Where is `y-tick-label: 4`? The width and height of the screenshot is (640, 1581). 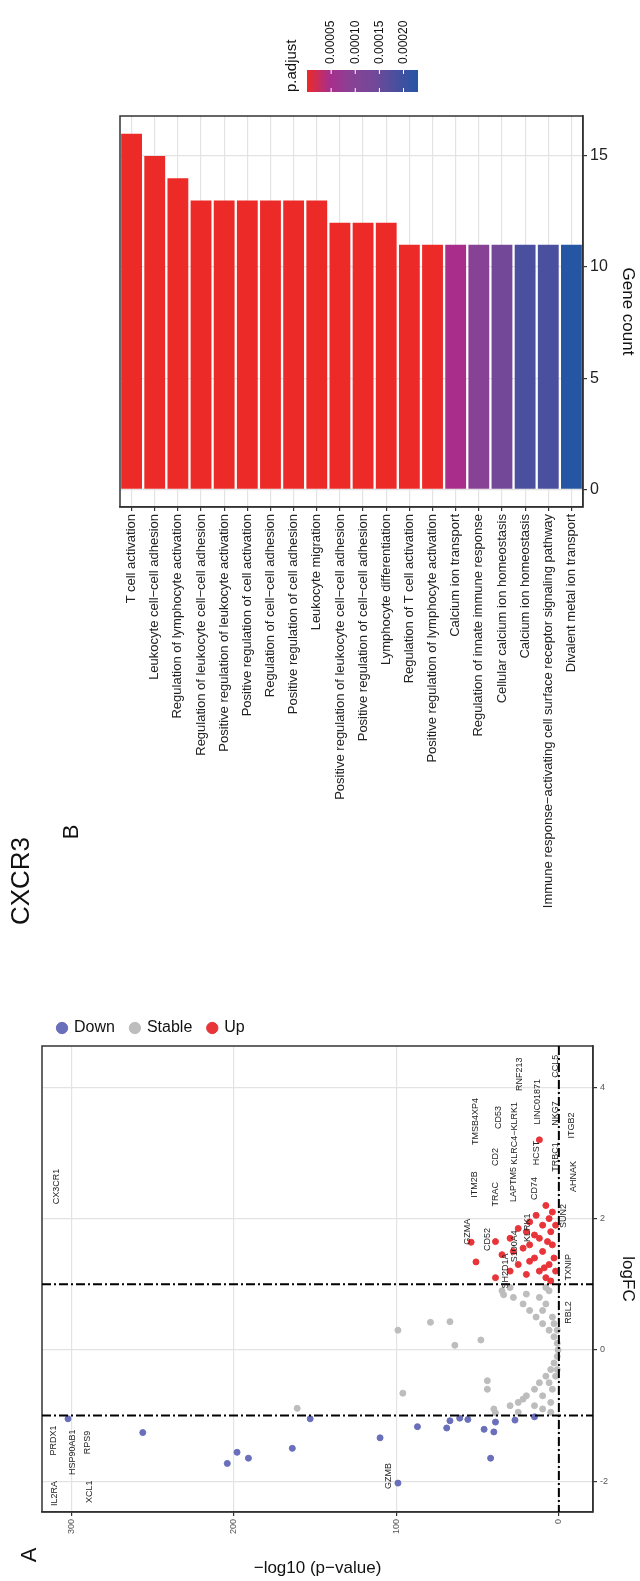
y-tick-label: 4 is located at coordinates (603, 1086).